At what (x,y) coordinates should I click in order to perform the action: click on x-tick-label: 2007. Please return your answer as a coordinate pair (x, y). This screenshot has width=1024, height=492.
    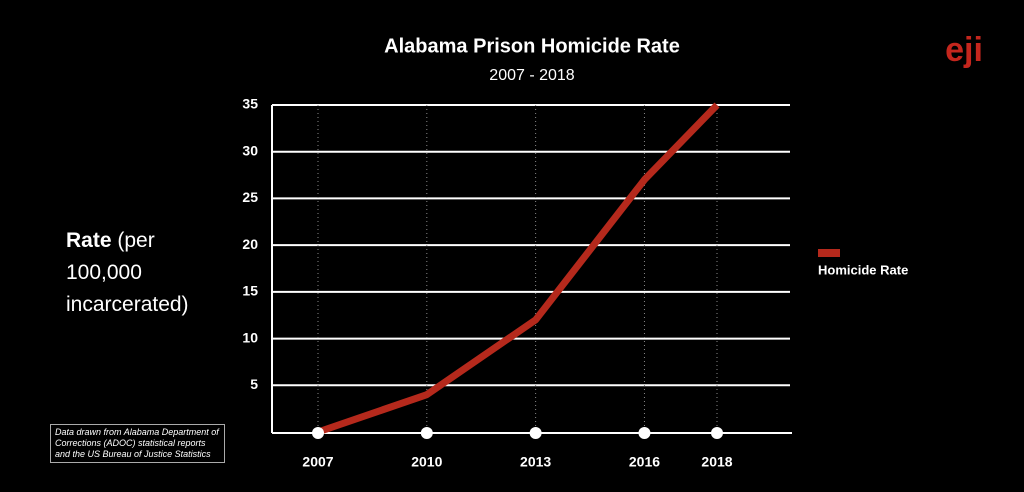
    Looking at the image, I should click on (317, 462).